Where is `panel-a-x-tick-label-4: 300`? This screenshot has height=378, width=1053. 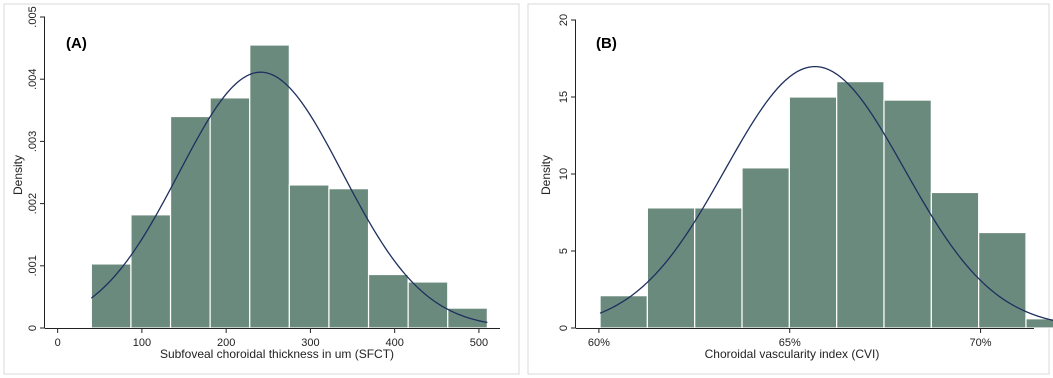
panel-a-x-tick-label-4: 300 is located at coordinates (310, 343).